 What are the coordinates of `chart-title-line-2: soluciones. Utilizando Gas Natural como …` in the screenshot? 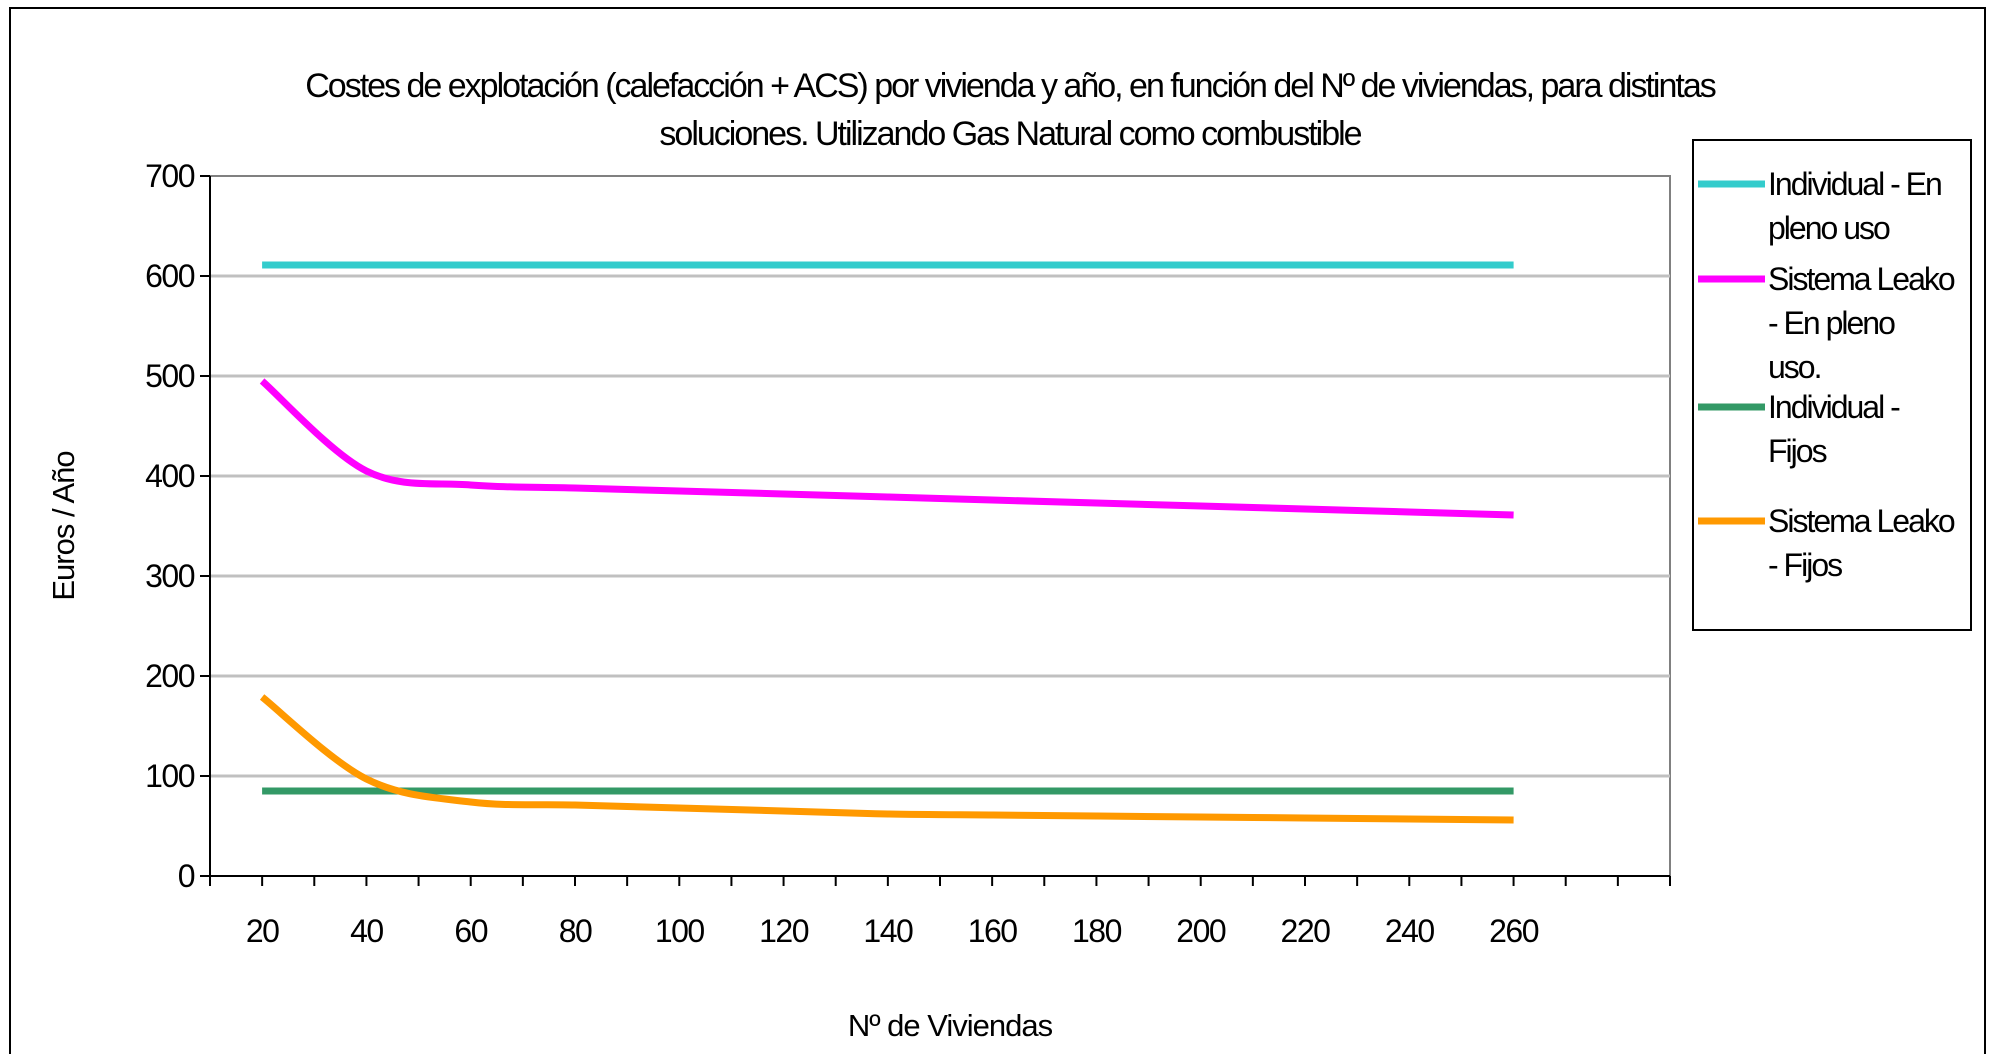 It's located at (1010, 134).